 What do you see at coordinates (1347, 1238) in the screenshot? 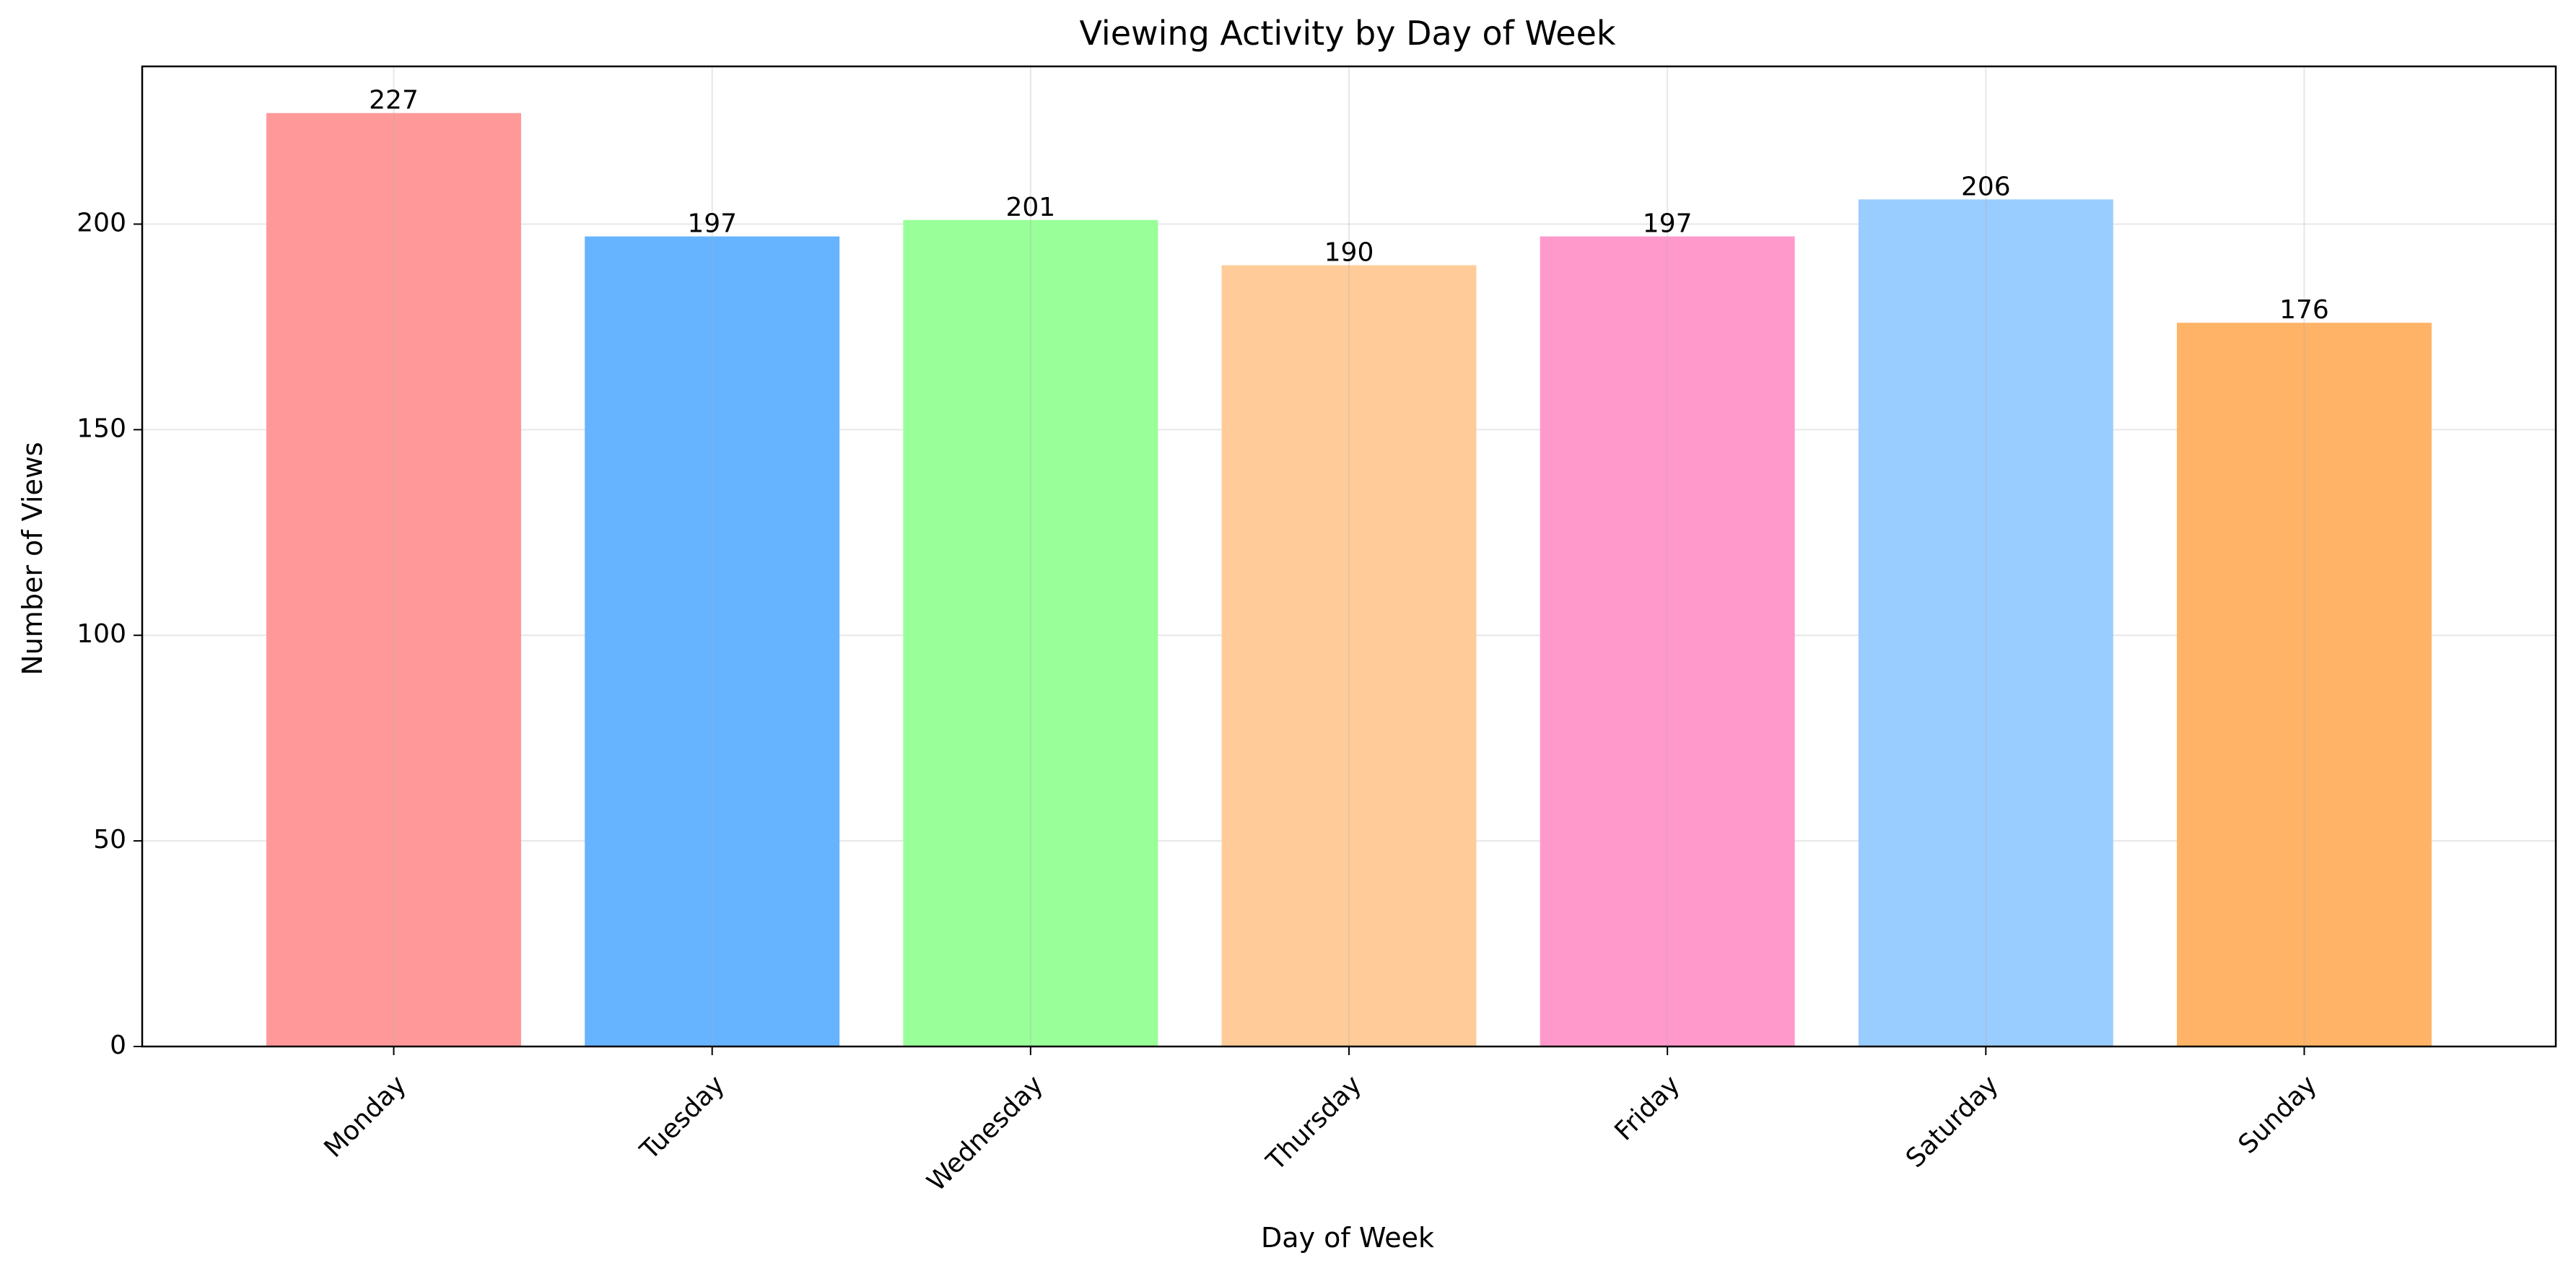
I see `x-axis-label: Day of Week` at bounding box center [1347, 1238].